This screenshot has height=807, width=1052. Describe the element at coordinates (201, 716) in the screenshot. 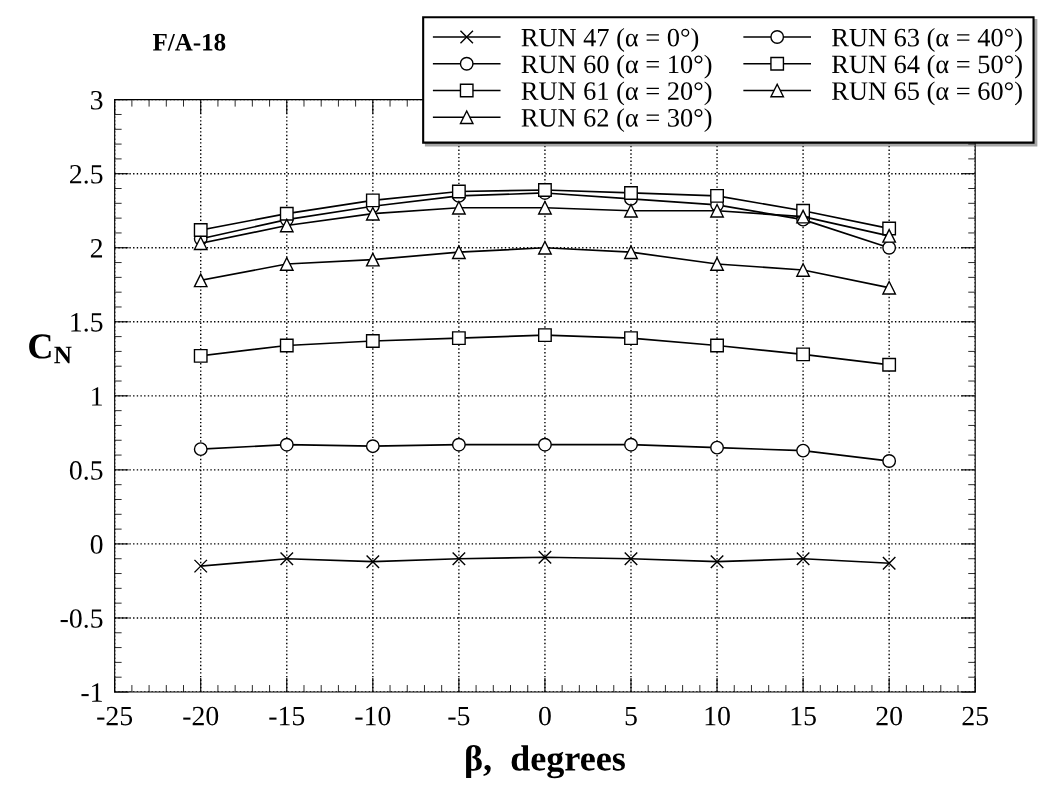

I see `x-tick-label: -20` at that location.